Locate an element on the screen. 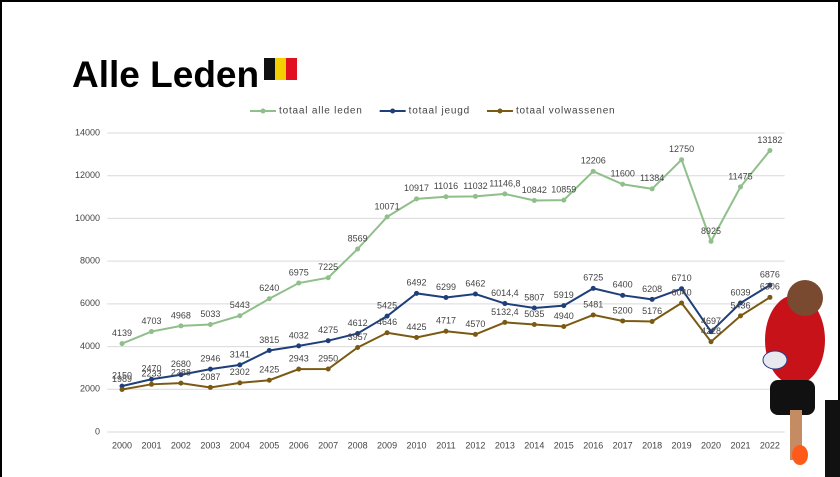 Image resolution: width=840 pixels, height=477 pixels. data-label: 4703 is located at coordinates (151, 321).